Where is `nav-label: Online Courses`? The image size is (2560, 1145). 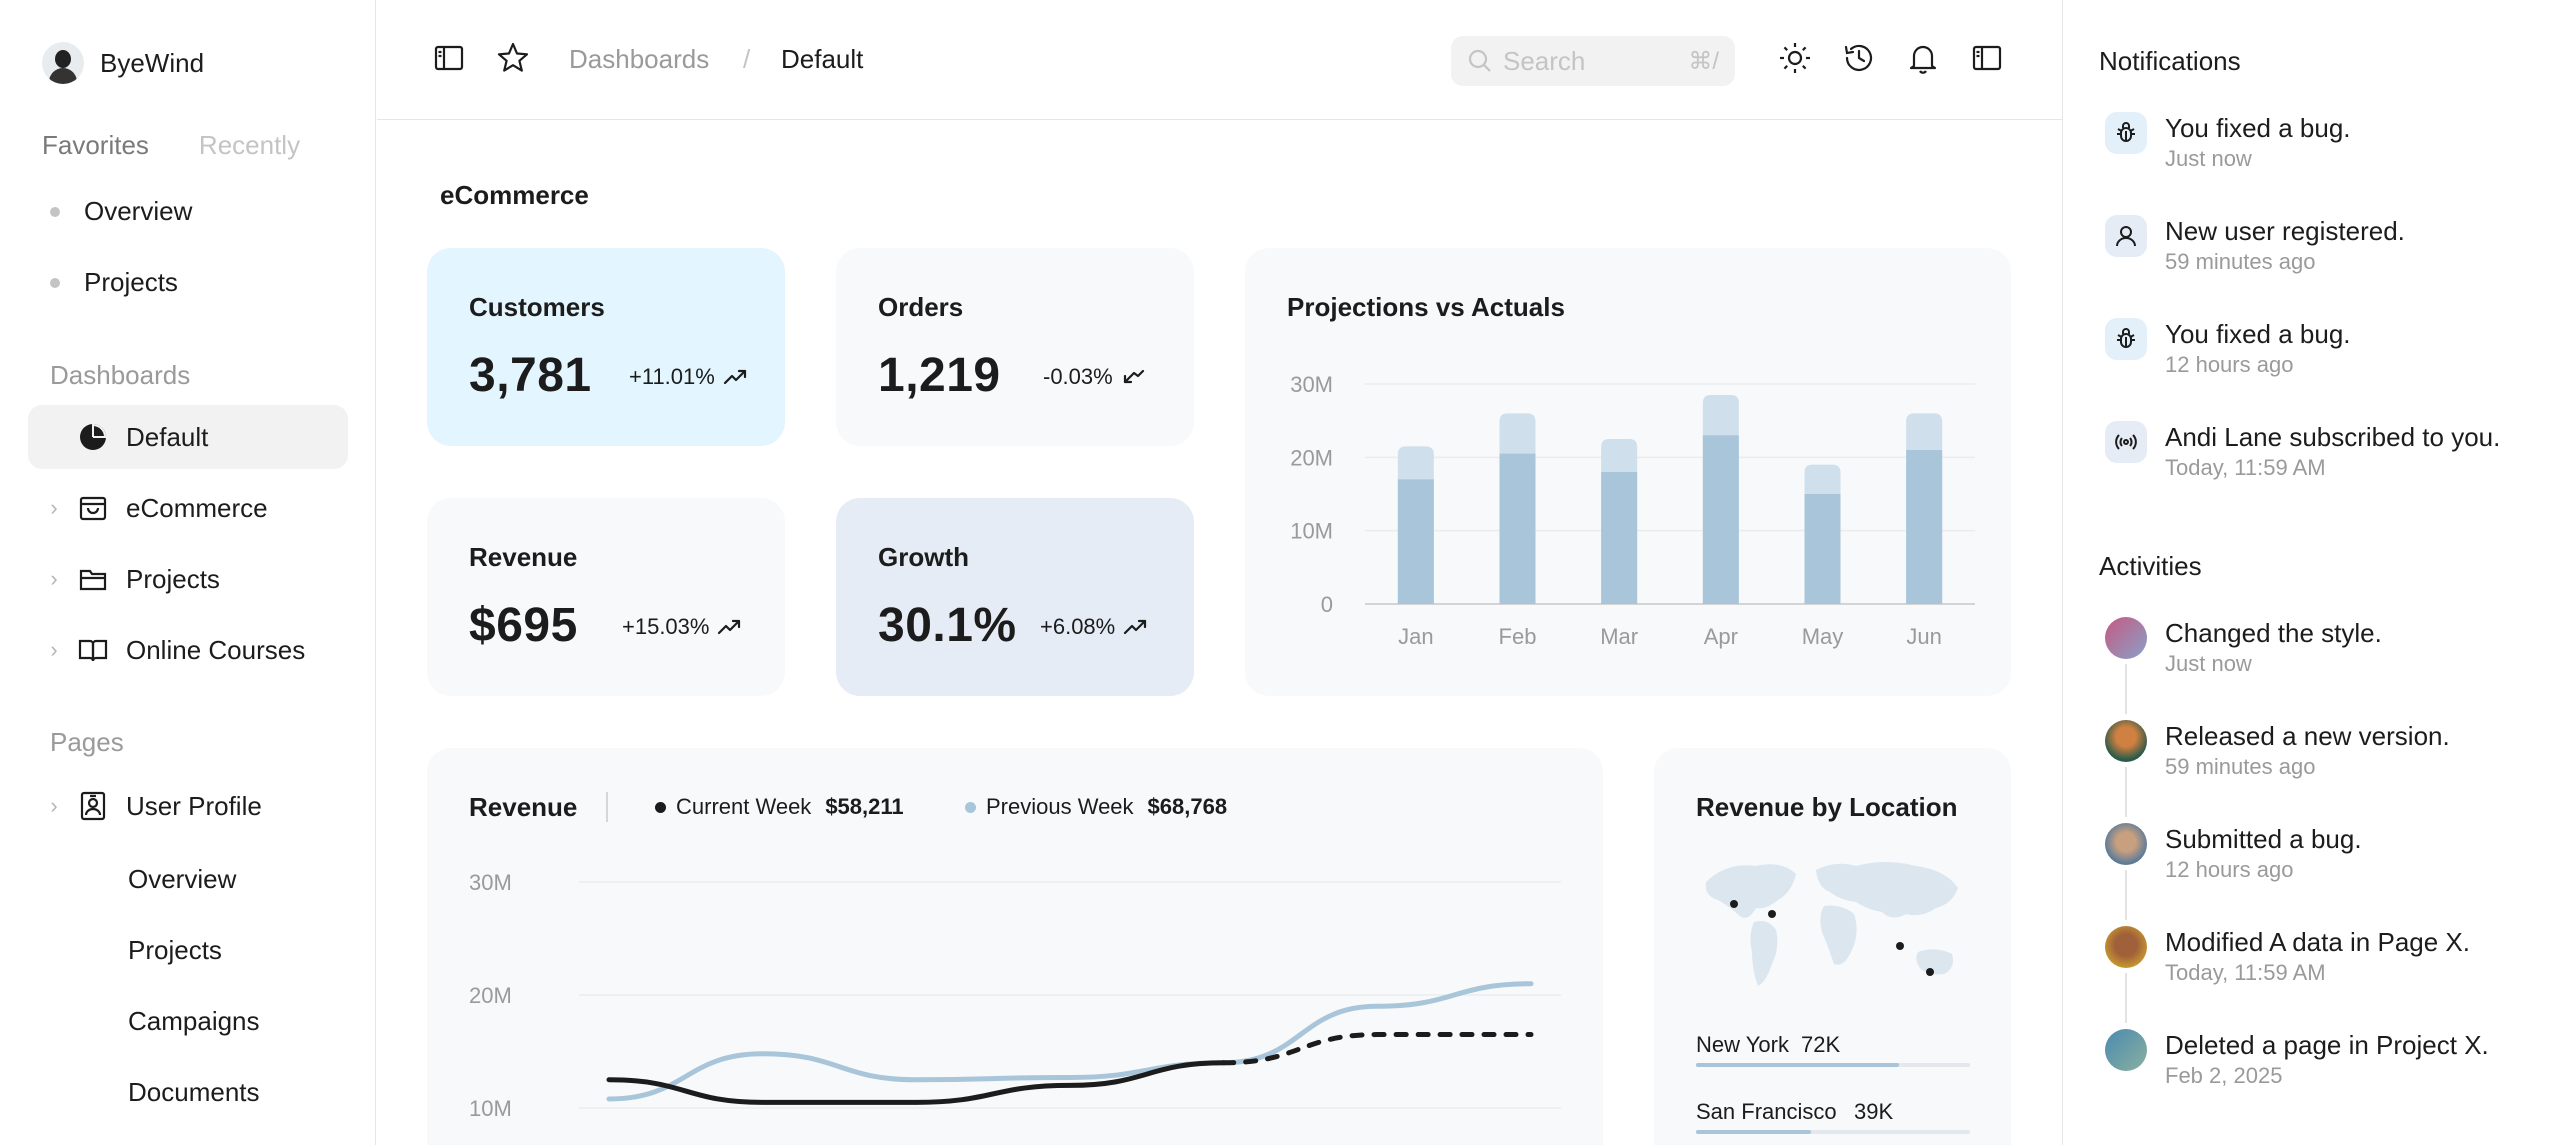
nav-label: Online Courses is located at coordinates (216, 649).